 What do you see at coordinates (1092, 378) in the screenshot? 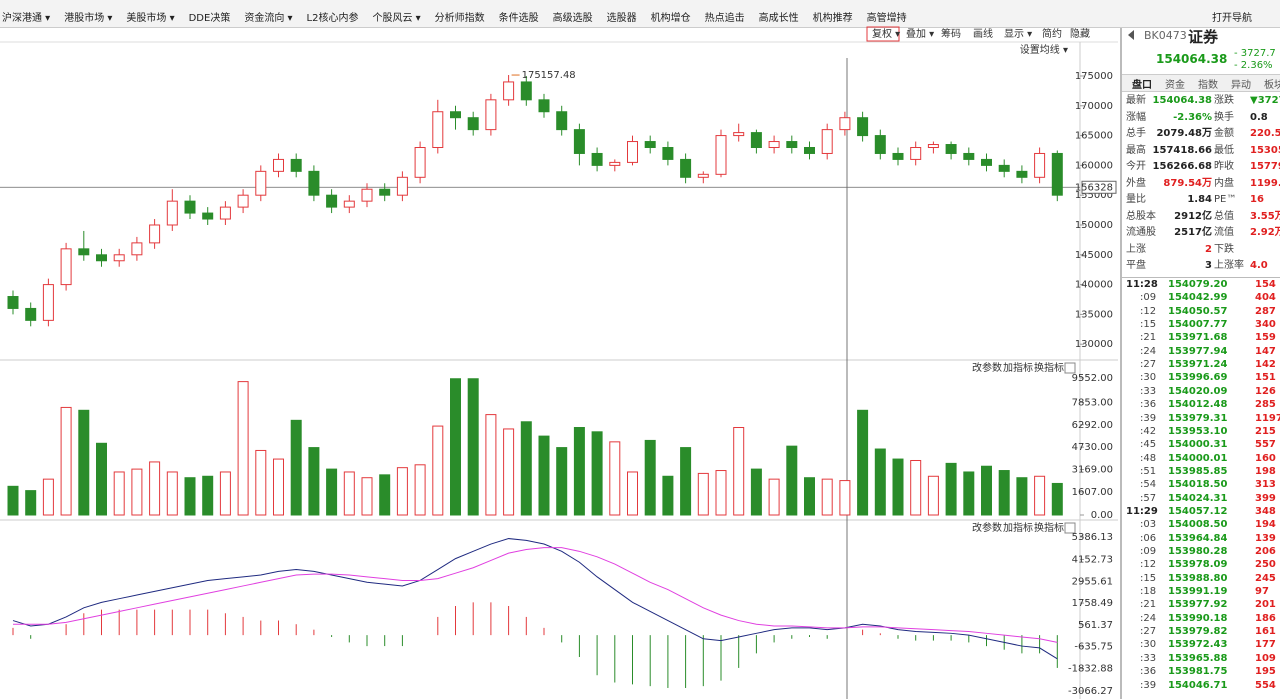
I see `y-tick-label: 9552.00` at bounding box center [1092, 378].